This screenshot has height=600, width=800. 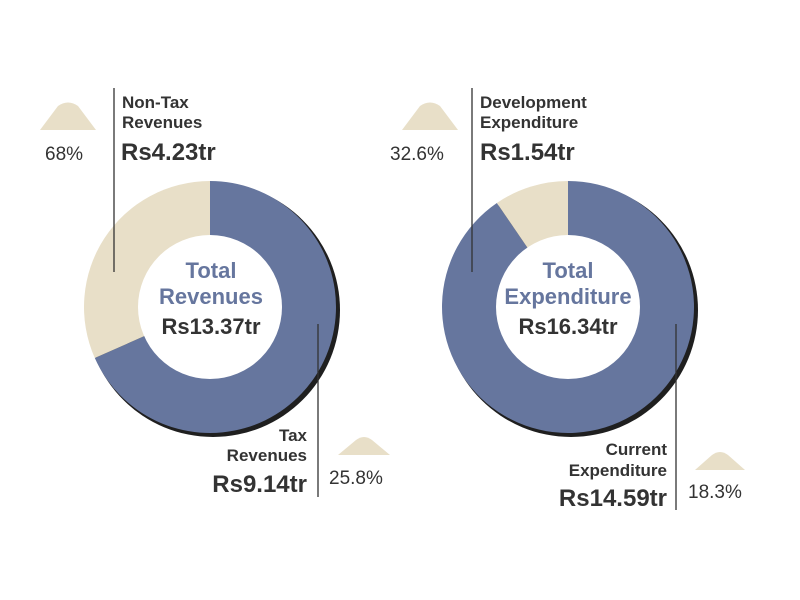 What do you see at coordinates (64, 154) in the screenshot?
I see `non-tax-change: 68%` at bounding box center [64, 154].